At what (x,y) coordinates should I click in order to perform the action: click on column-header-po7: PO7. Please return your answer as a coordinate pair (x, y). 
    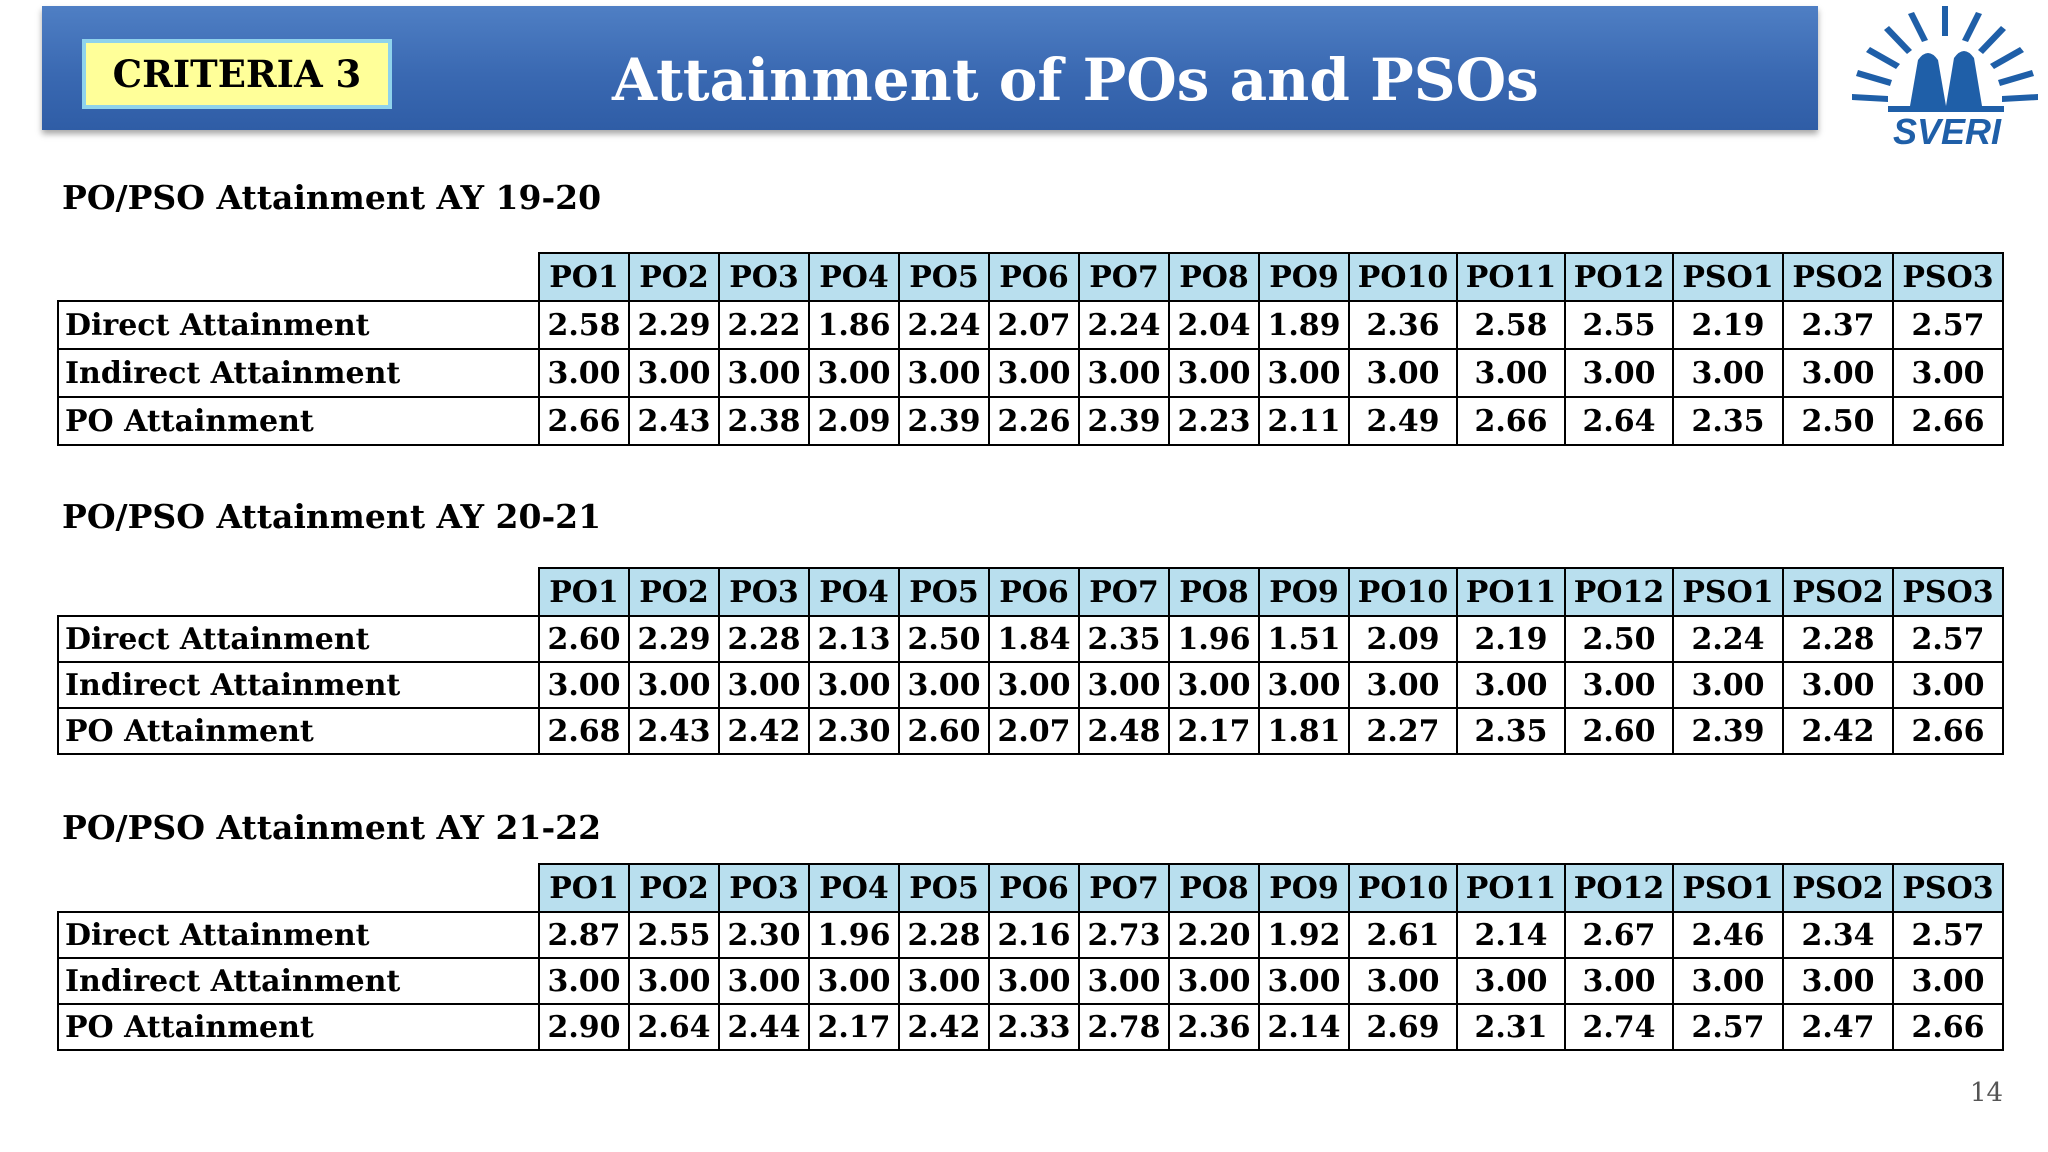
    Looking at the image, I should click on (1124, 592).